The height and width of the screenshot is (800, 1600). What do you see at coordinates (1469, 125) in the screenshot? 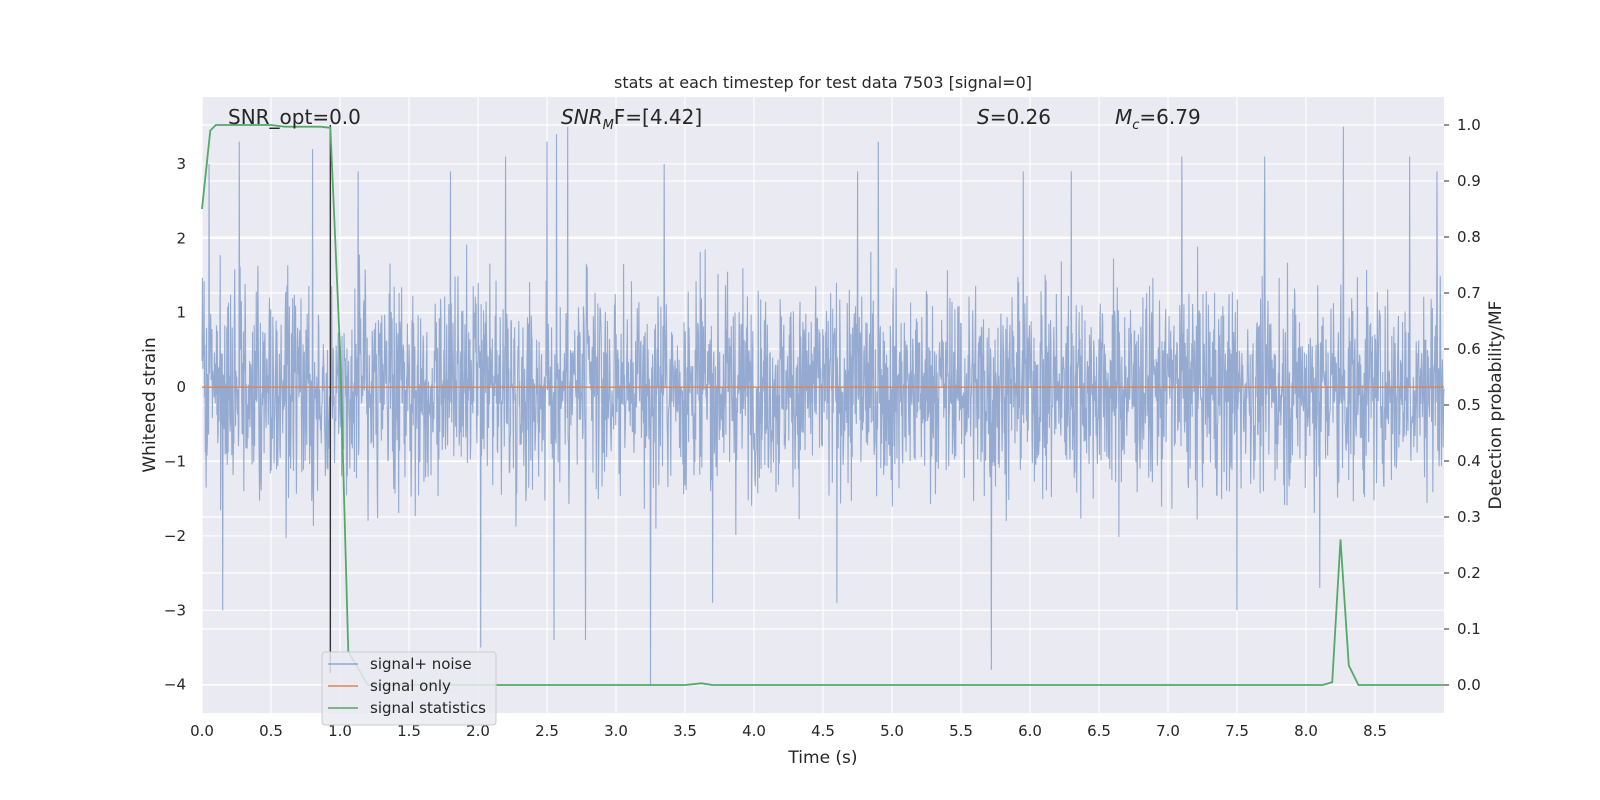
I see `y2-tick-label: 1.0` at bounding box center [1469, 125].